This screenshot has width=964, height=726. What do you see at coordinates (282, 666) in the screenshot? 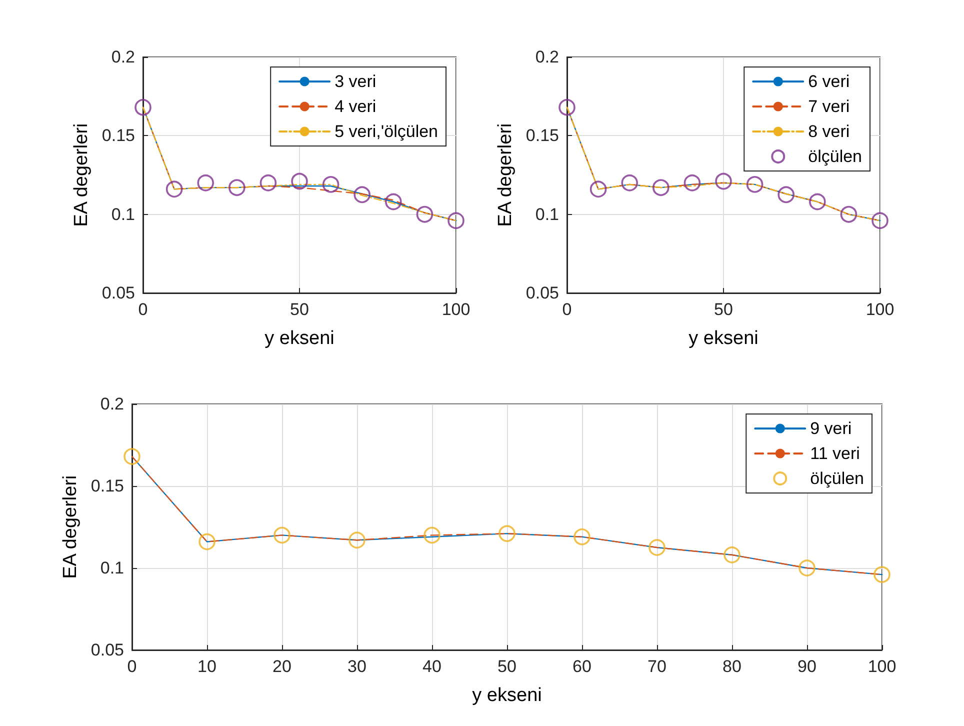
I see `x-tick-label: 20` at bounding box center [282, 666].